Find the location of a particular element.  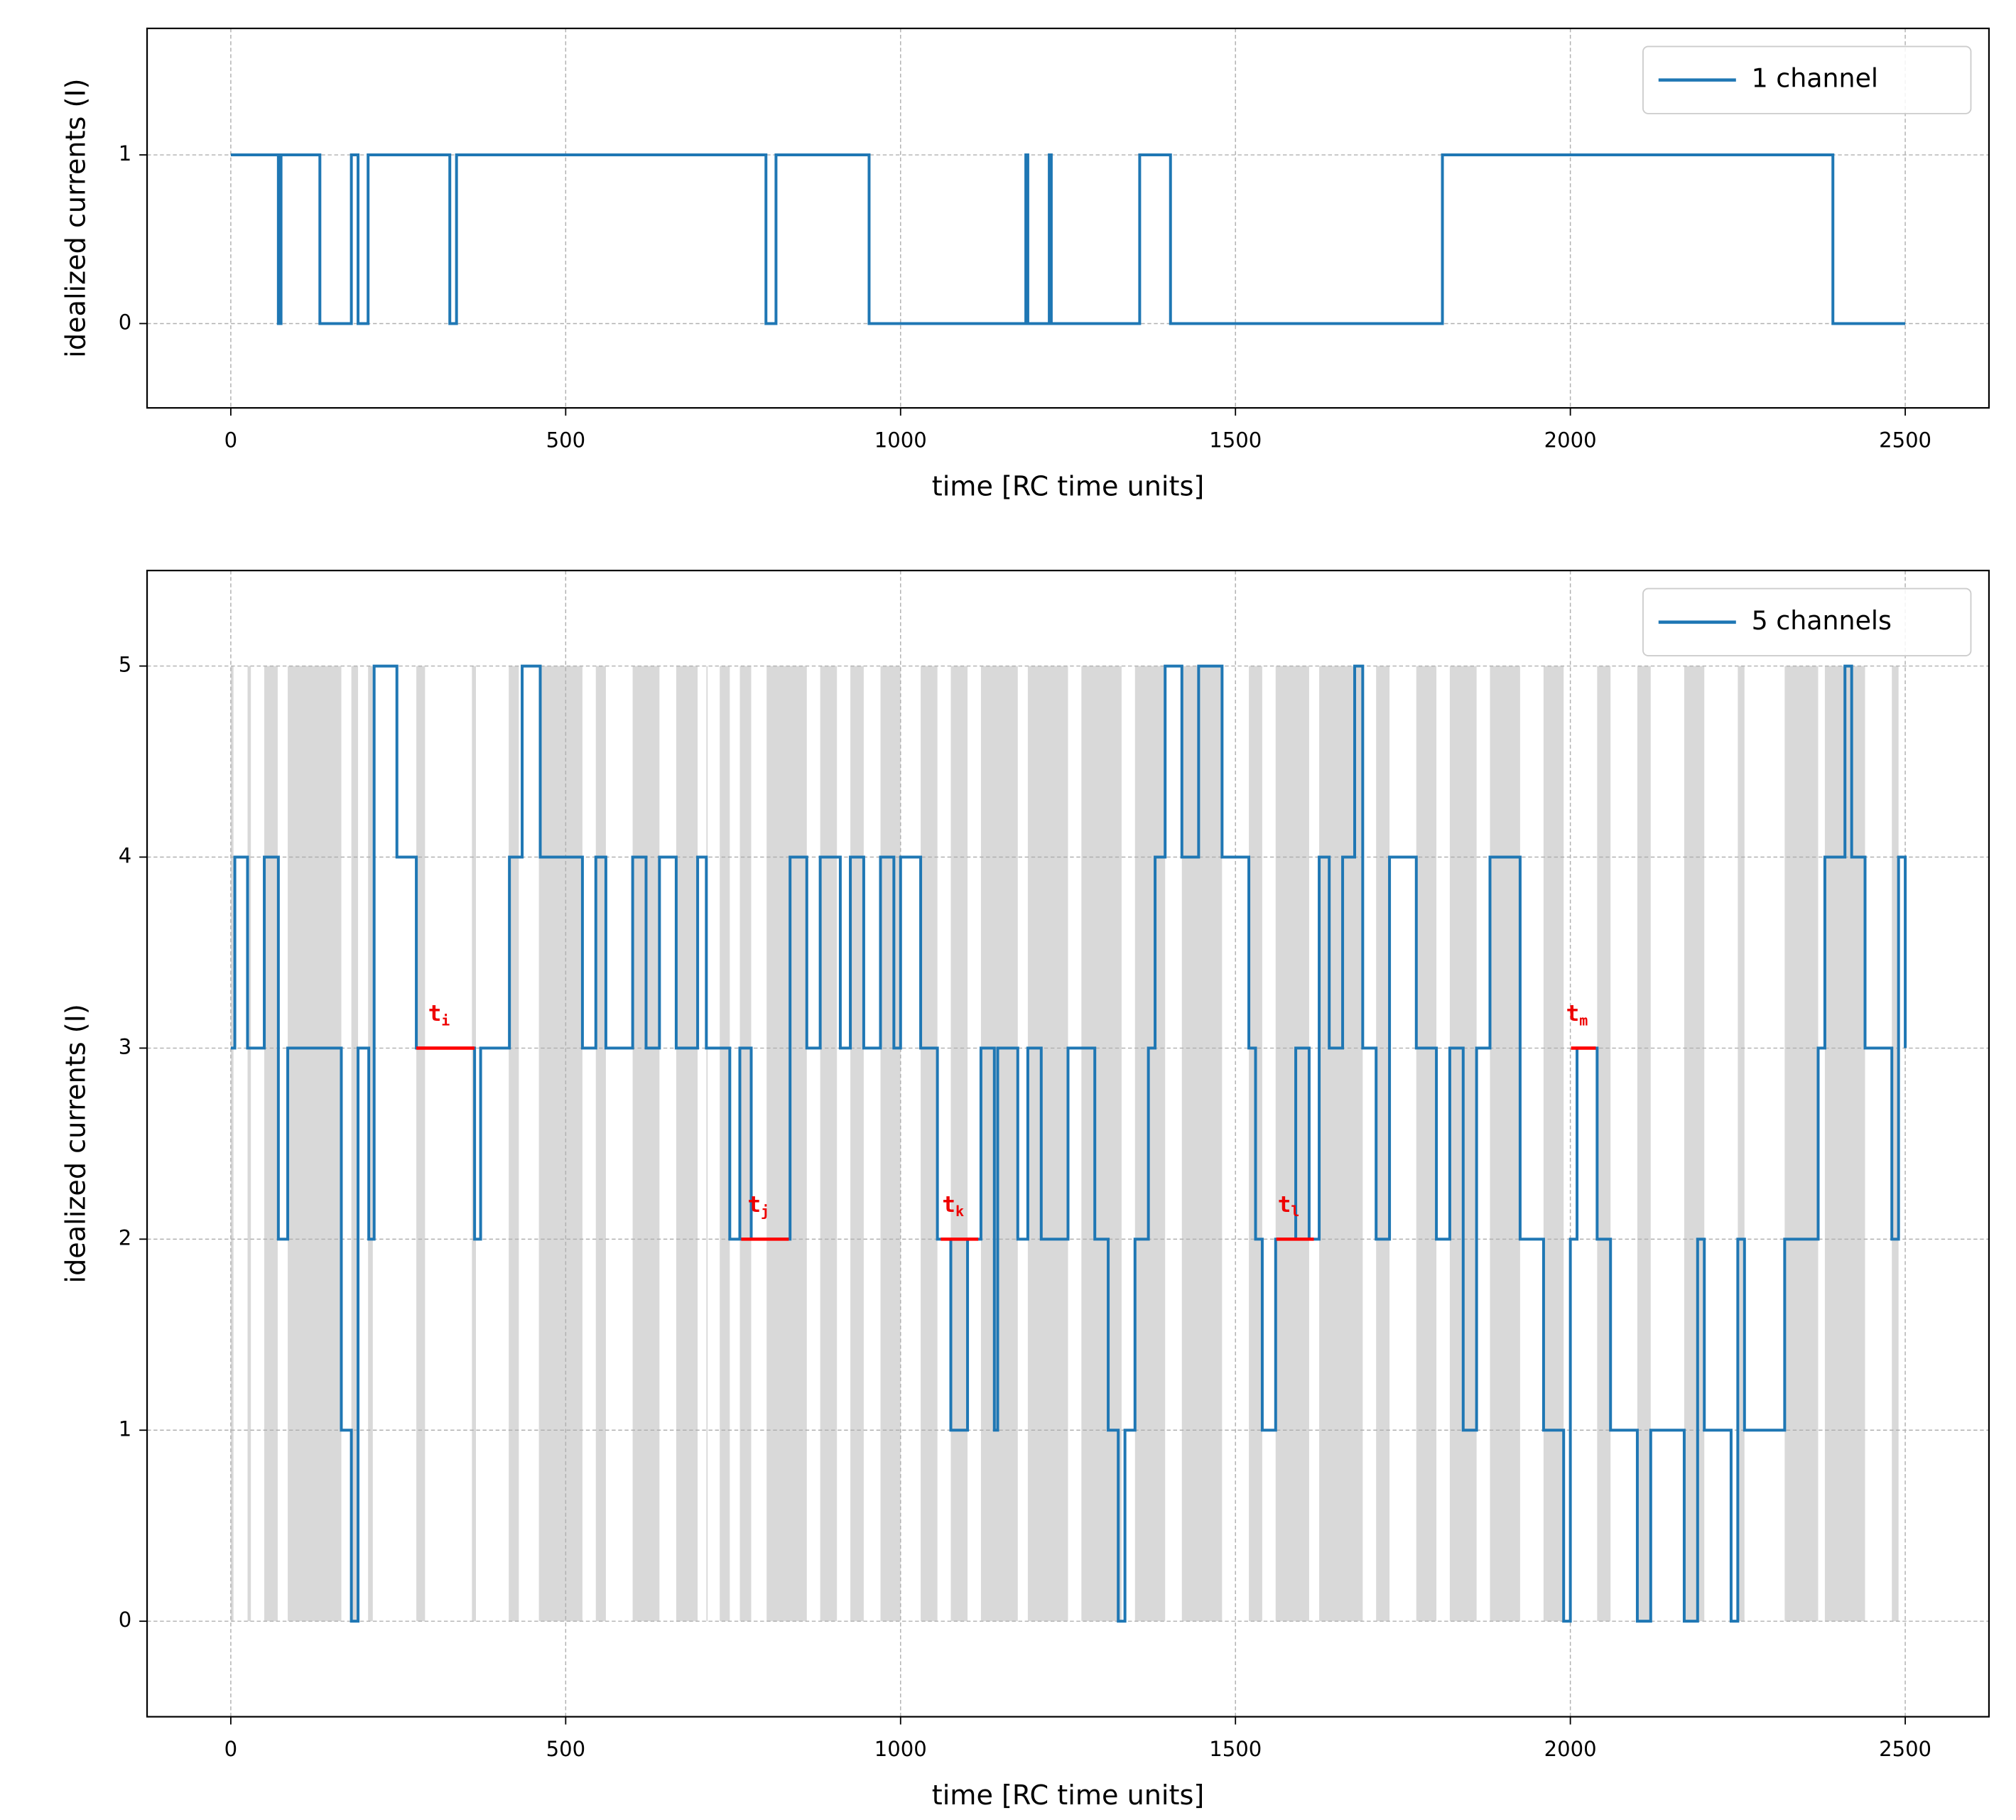

annotation-label: tk is located at coordinates (953, 1206).